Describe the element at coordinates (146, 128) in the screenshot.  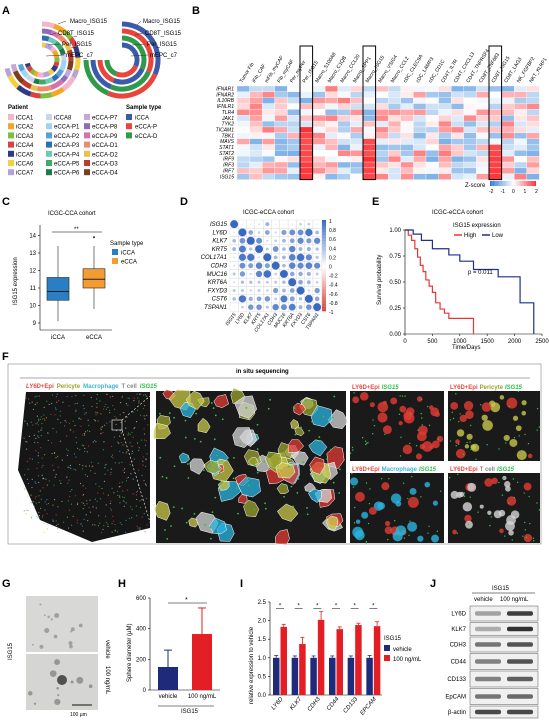
I see `sample-label: eCCA-P` at that location.